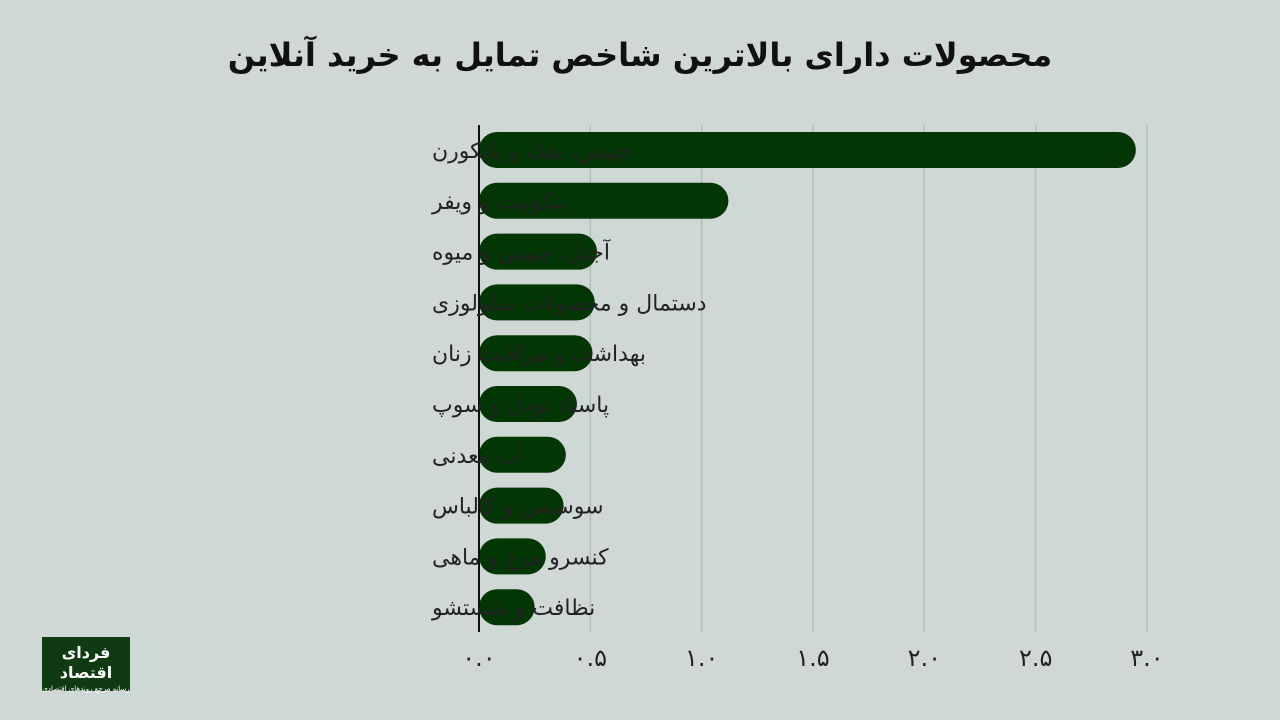  I want to click on category-label: پاستا، نودل و سوپ, so click(520, 405).